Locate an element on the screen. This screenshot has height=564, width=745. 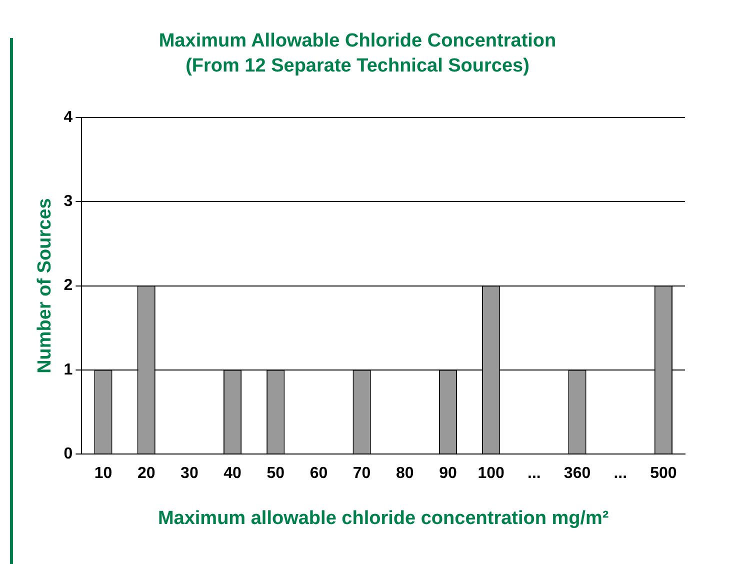
y-tick-label: 1 is located at coordinates (68, 369).